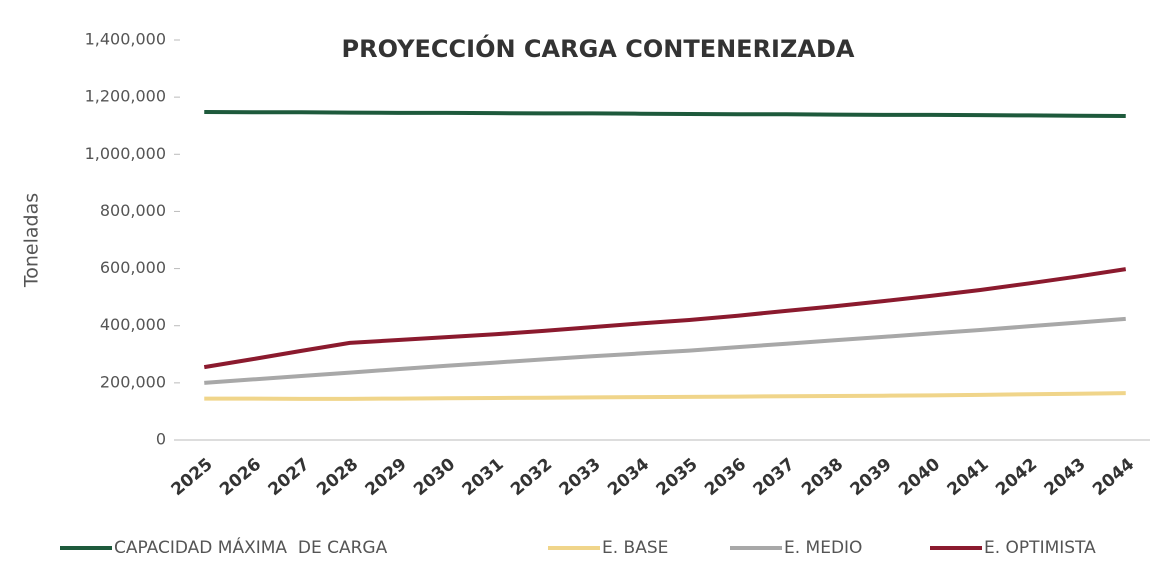 The width and height of the screenshot is (1172, 572). What do you see at coordinates (161, 439) in the screenshot?
I see `y-tick-label: 0` at bounding box center [161, 439].